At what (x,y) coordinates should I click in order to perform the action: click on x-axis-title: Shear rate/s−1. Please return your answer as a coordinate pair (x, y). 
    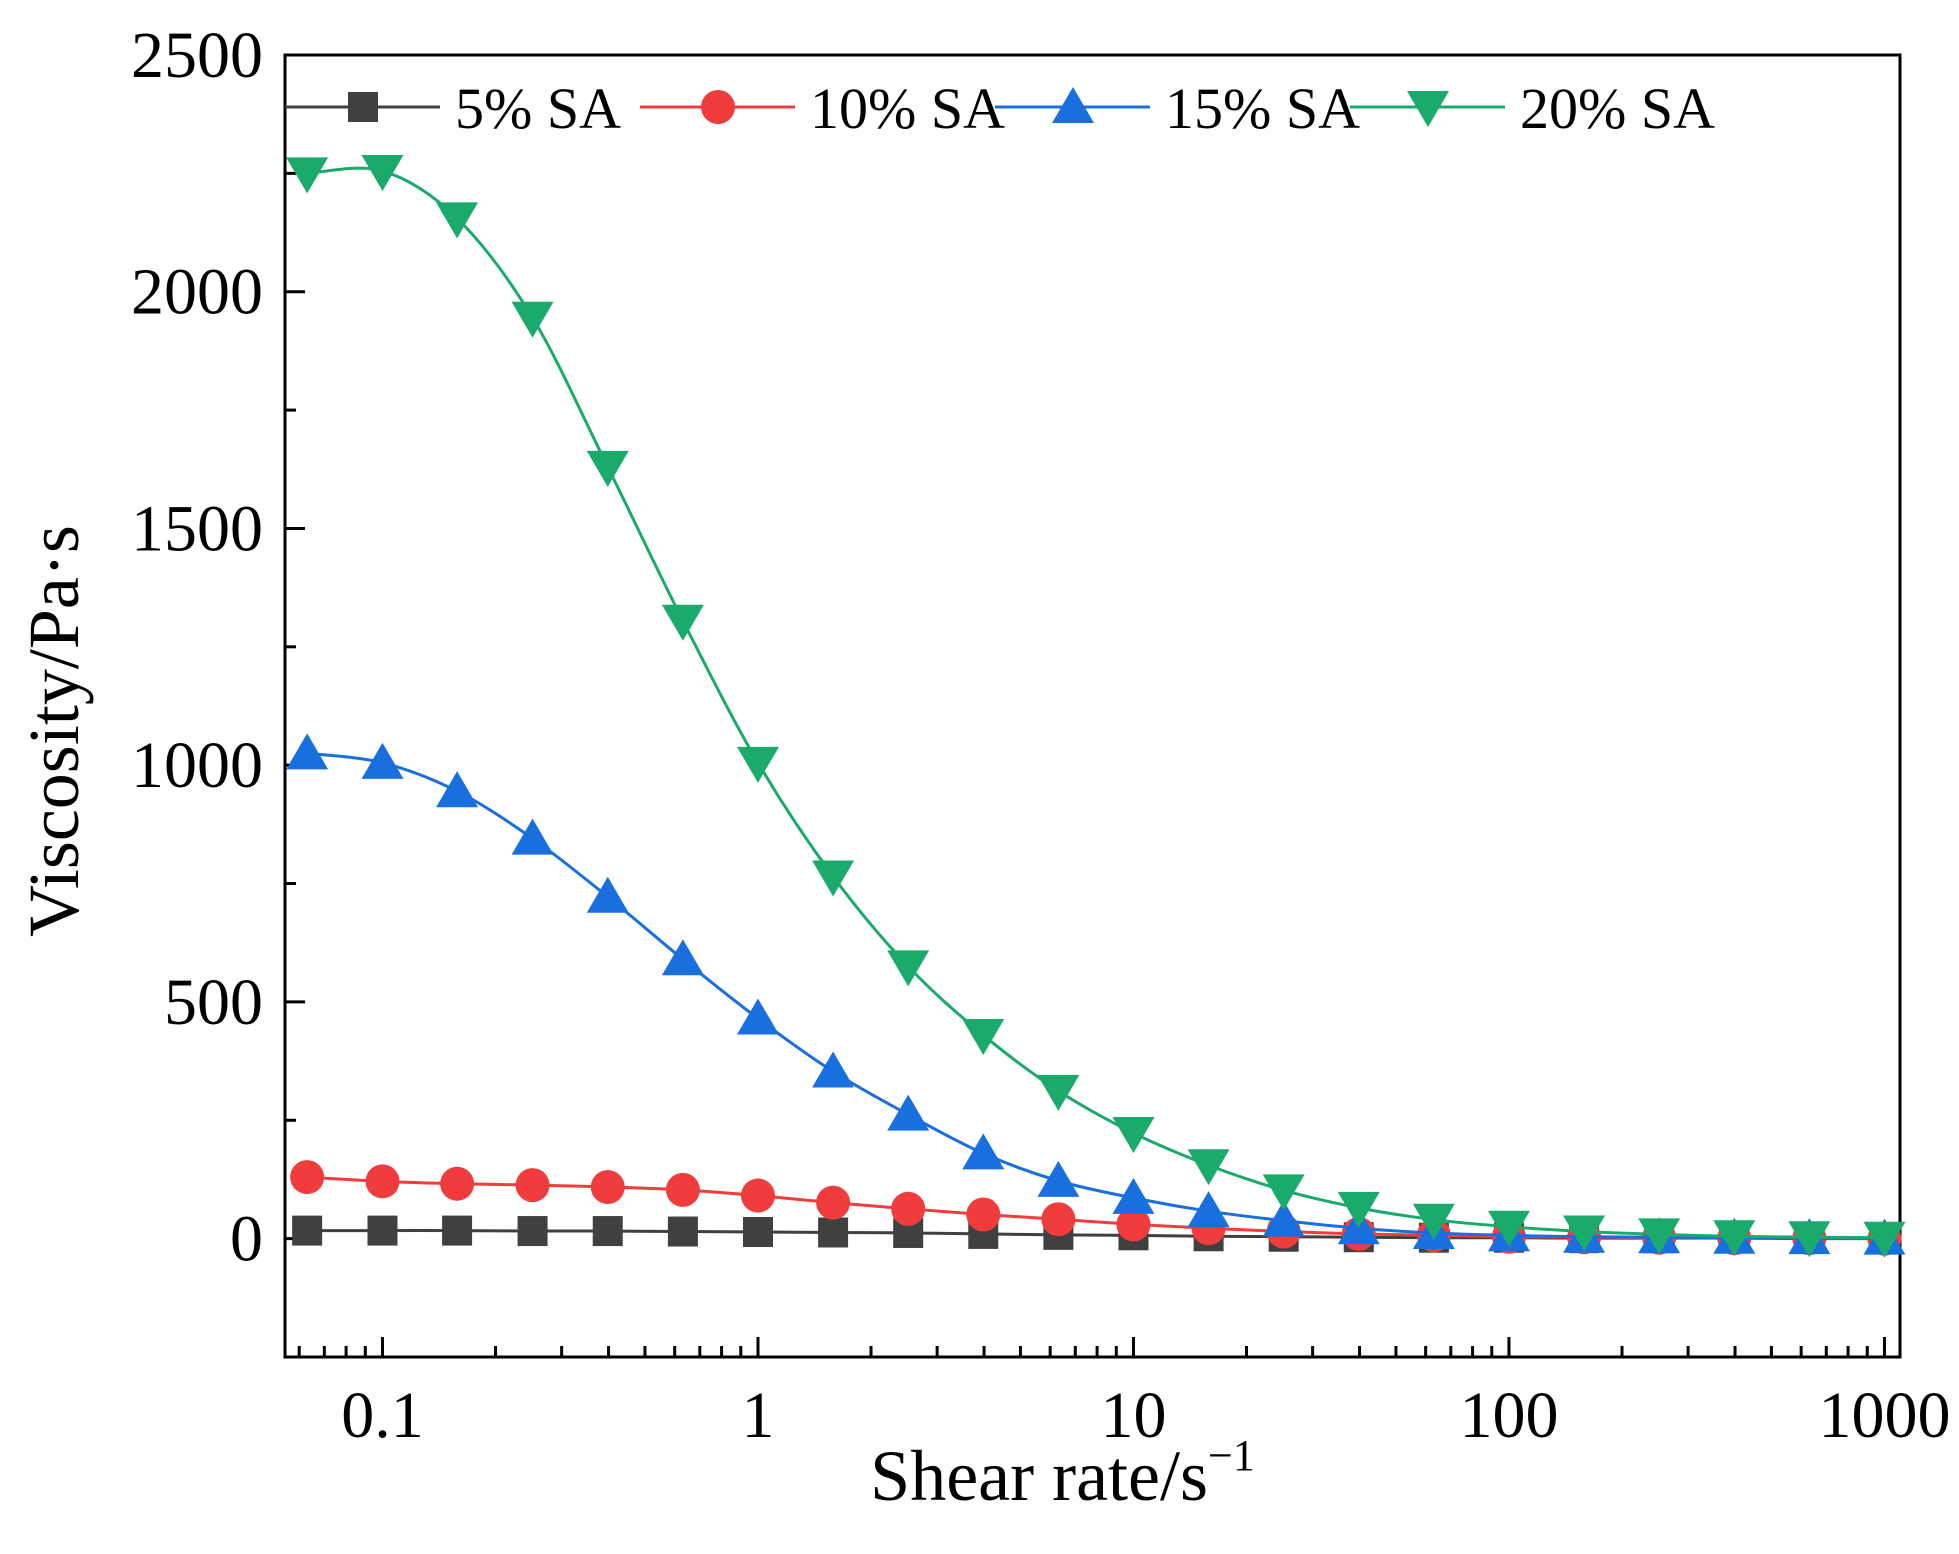
    Looking at the image, I should click on (1062, 1473).